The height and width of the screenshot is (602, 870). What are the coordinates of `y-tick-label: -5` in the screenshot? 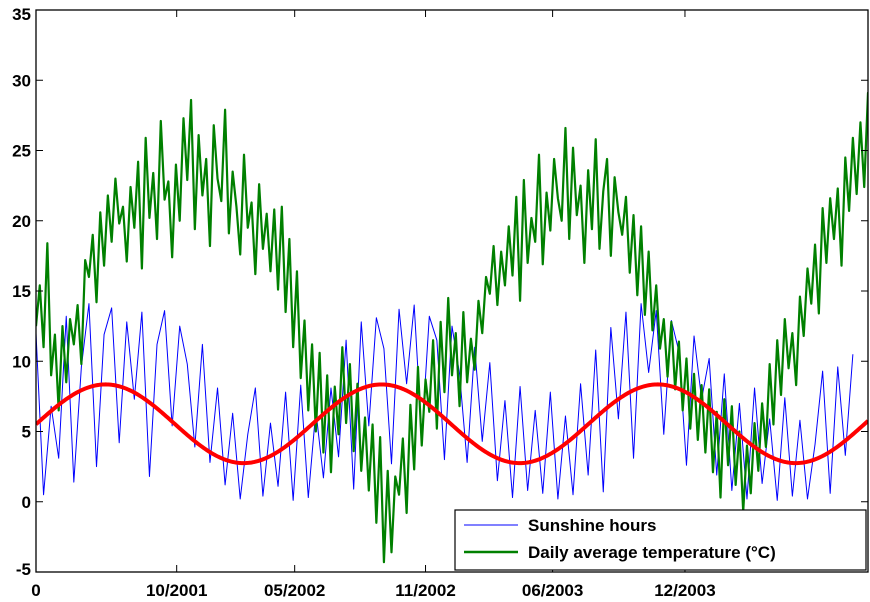 It's located at (23, 569).